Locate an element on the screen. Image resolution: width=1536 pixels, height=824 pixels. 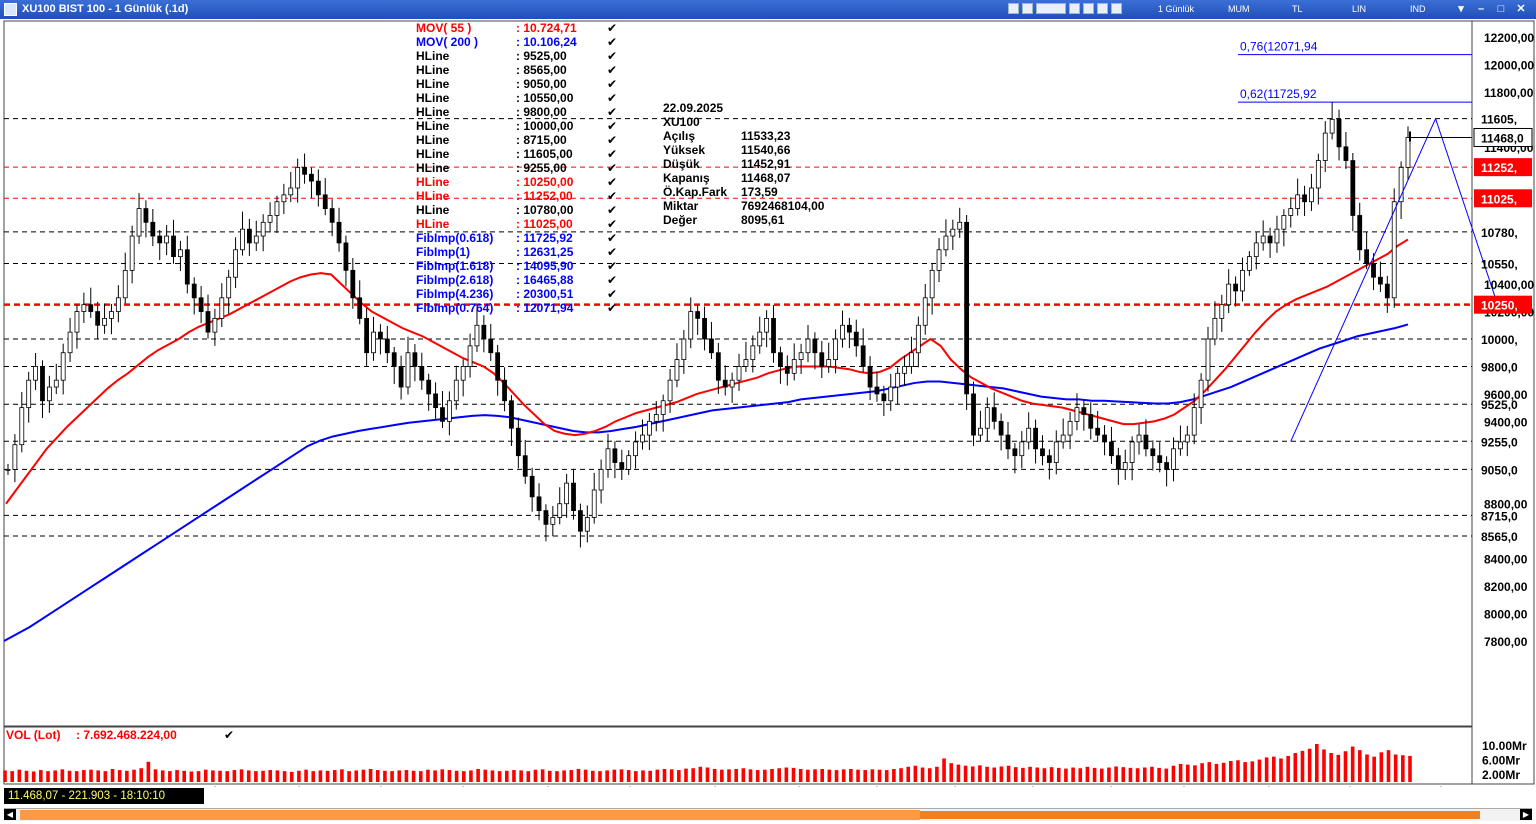
info-label: Miktar is located at coordinates (681, 206).